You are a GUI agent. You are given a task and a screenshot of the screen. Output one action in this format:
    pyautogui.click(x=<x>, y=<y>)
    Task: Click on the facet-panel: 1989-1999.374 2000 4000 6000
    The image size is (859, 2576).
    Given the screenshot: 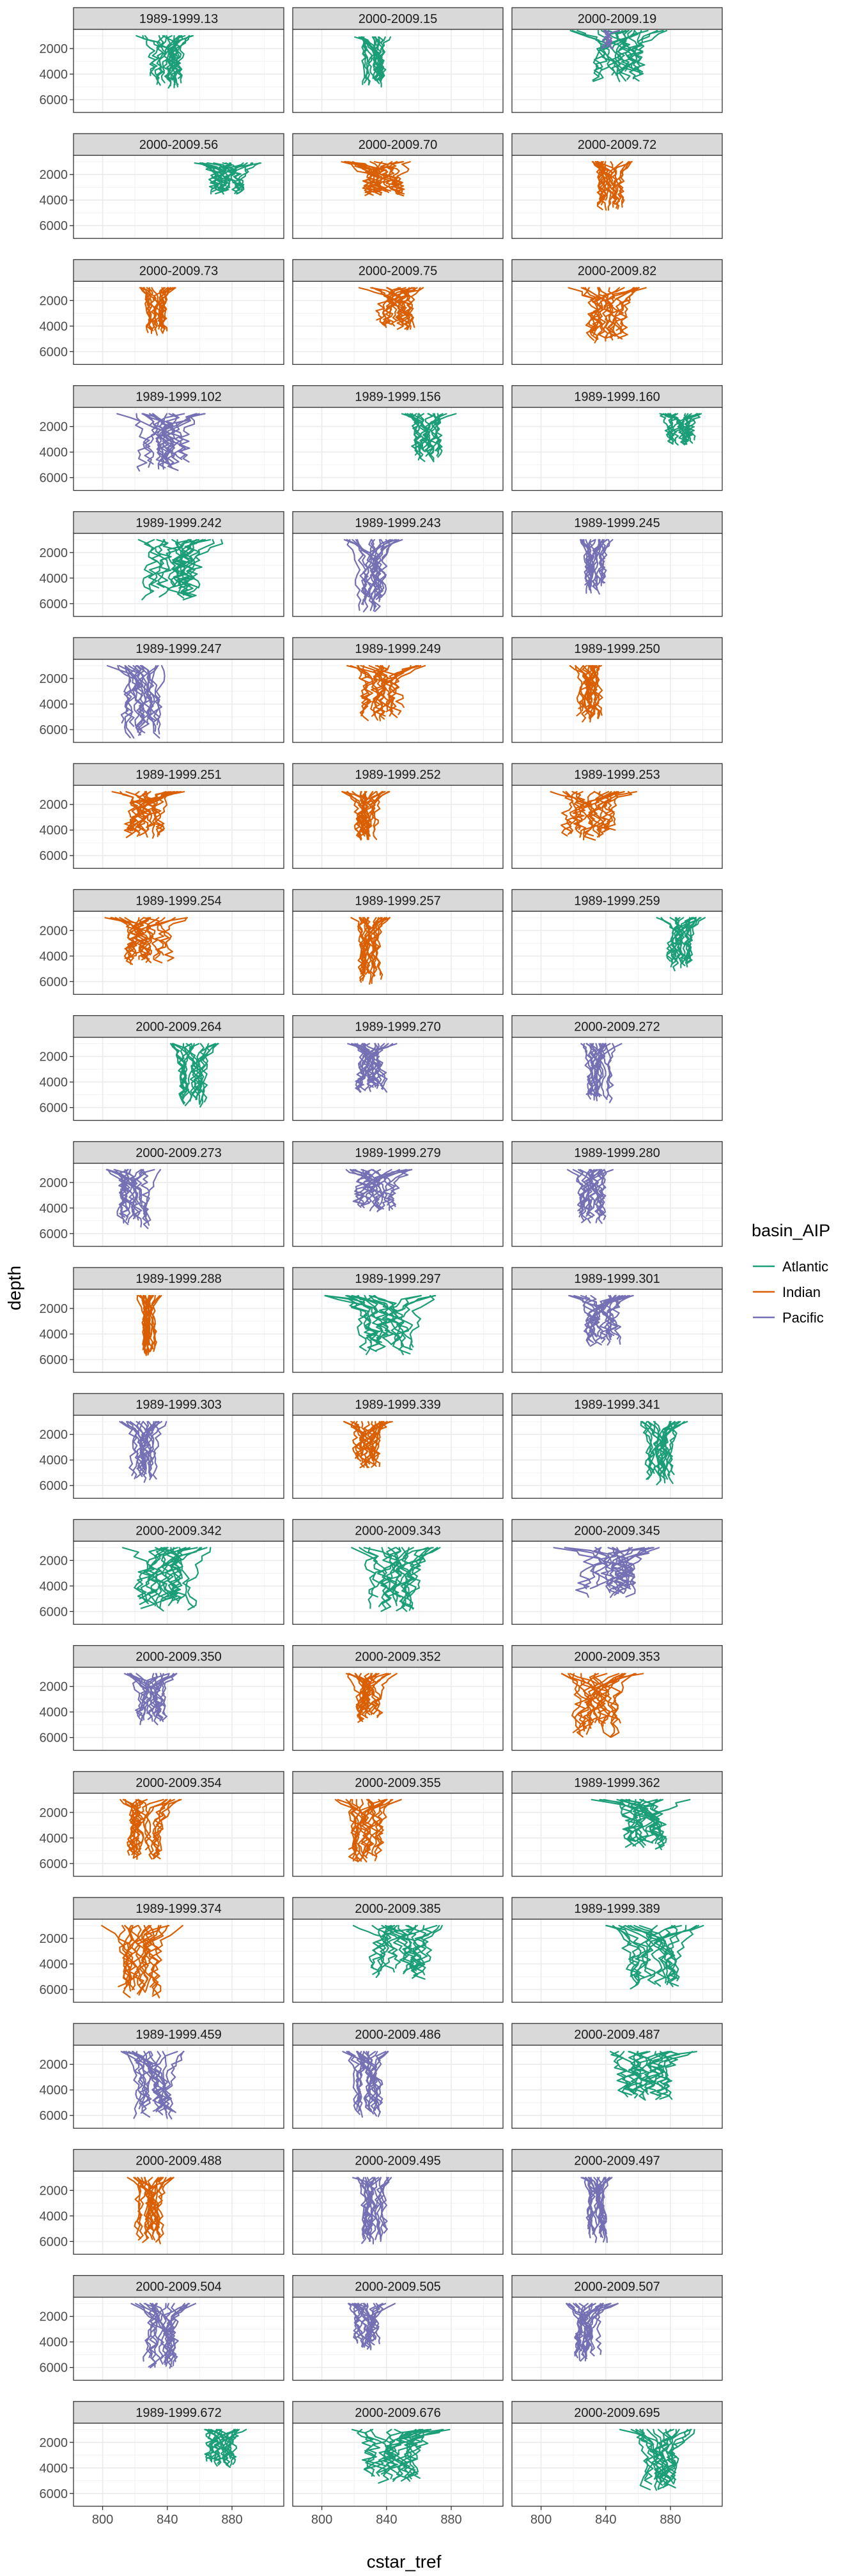 What is the action you would take?
    pyautogui.click(x=162, y=1950)
    